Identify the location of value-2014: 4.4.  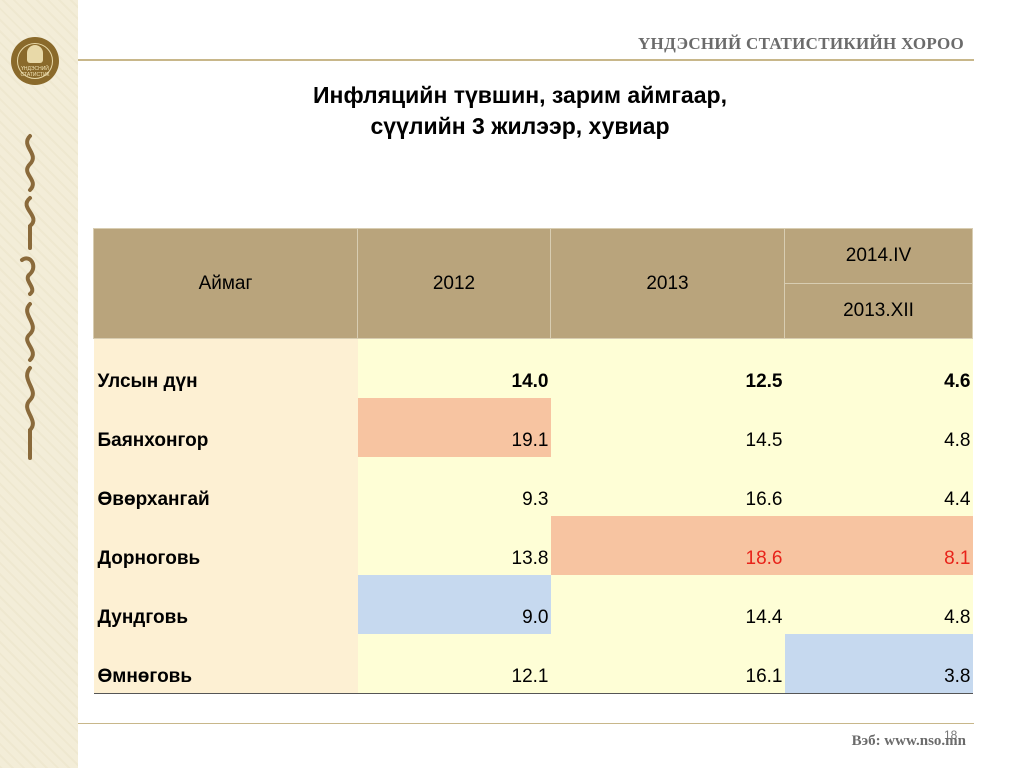
(878, 486).